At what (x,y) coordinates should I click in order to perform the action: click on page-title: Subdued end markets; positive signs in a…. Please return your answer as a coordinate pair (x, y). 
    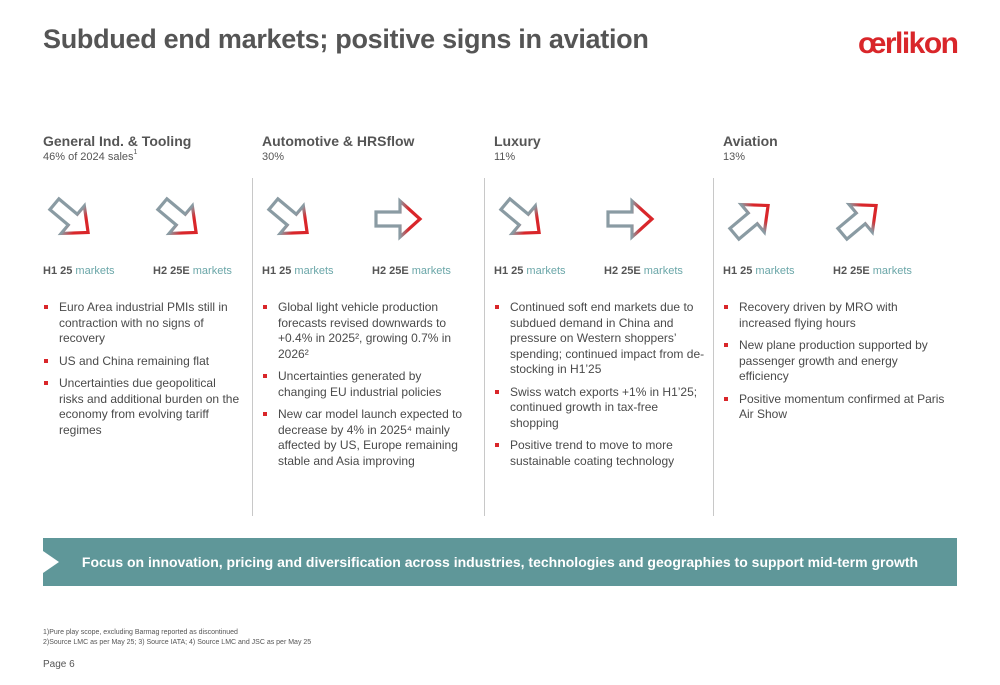
    Looking at the image, I should click on (346, 39).